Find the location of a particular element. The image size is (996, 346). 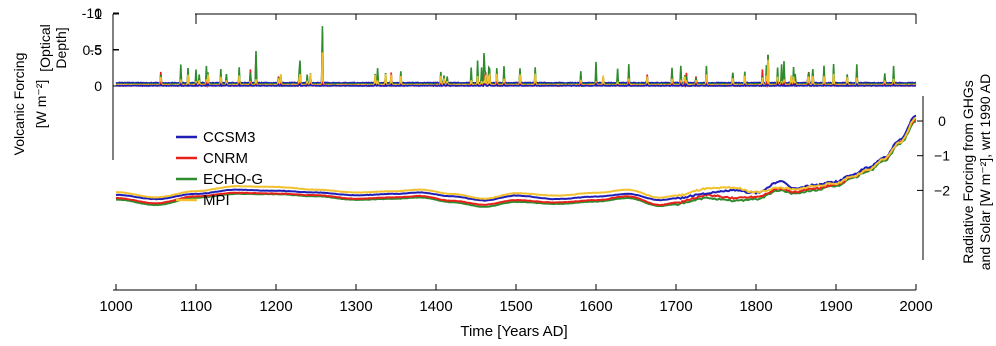

right-tick-label: −2 is located at coordinates (942, 190).